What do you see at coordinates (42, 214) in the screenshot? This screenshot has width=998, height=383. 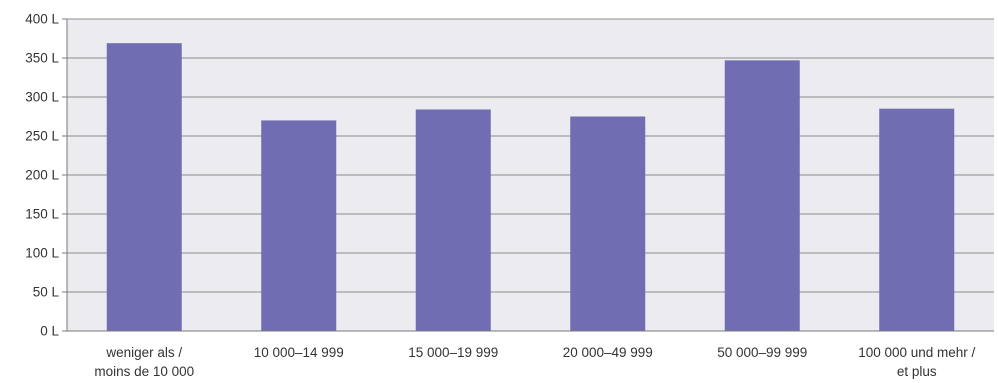 I see `y-tick-label: 150 L` at bounding box center [42, 214].